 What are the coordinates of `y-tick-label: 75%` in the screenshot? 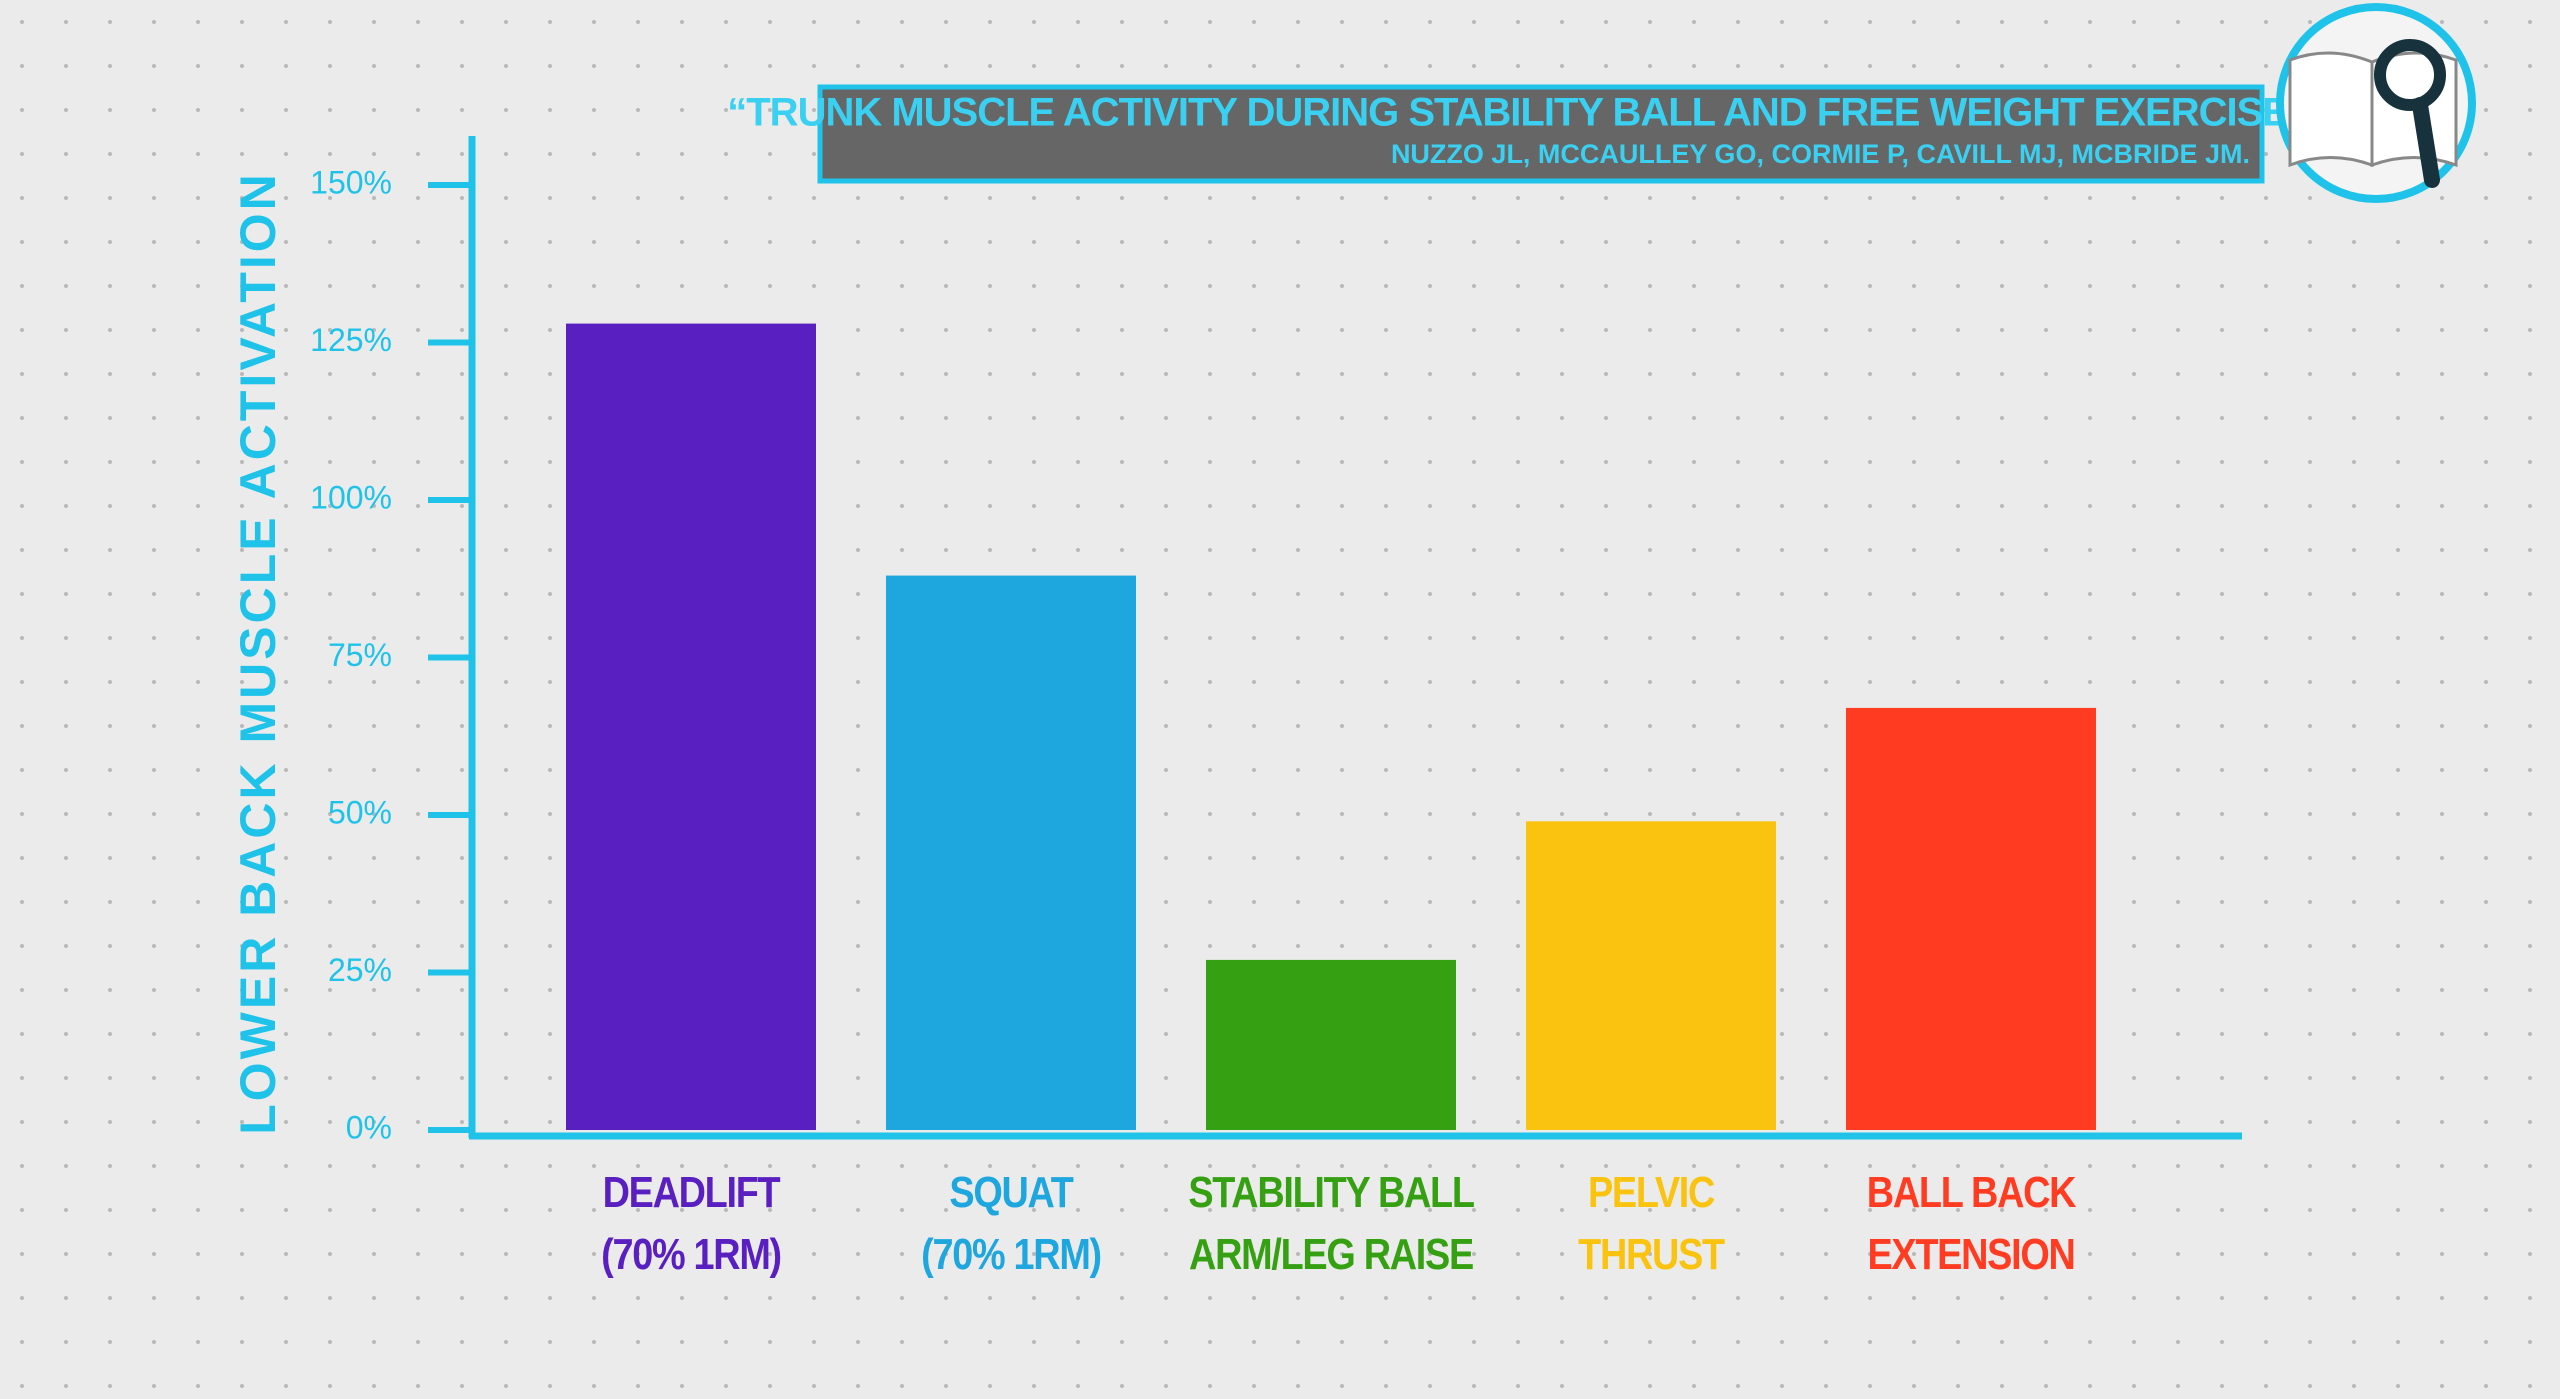 It's located at (360, 655).